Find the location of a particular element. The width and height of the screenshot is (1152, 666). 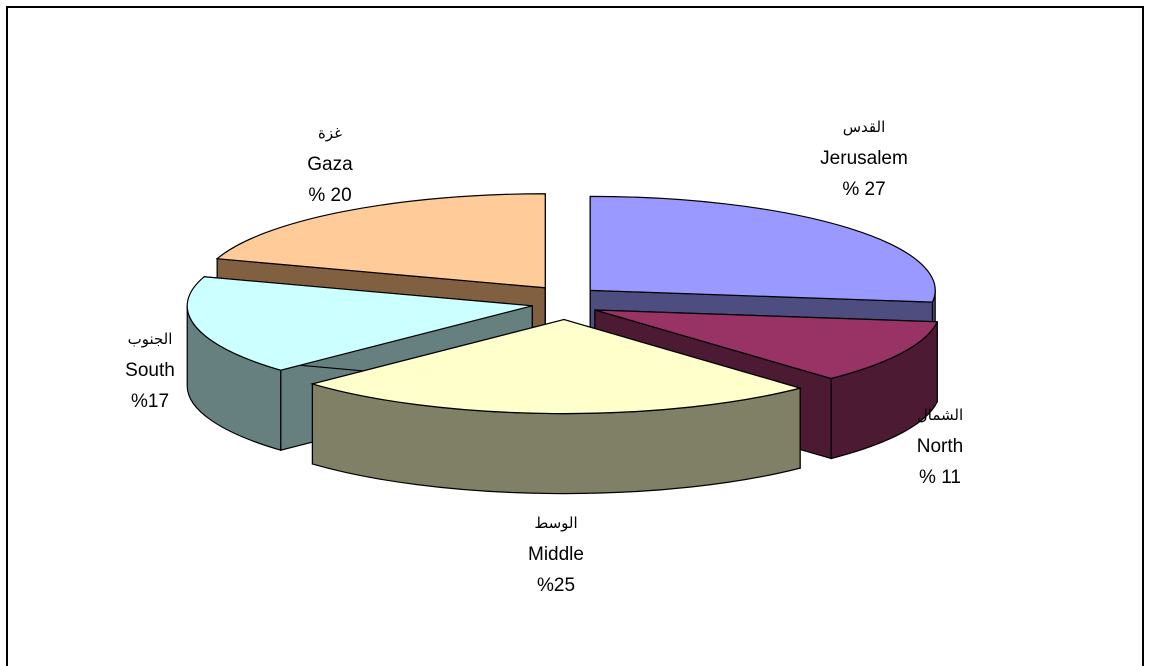

pie-slice-top-middle is located at coordinates (556, 366).